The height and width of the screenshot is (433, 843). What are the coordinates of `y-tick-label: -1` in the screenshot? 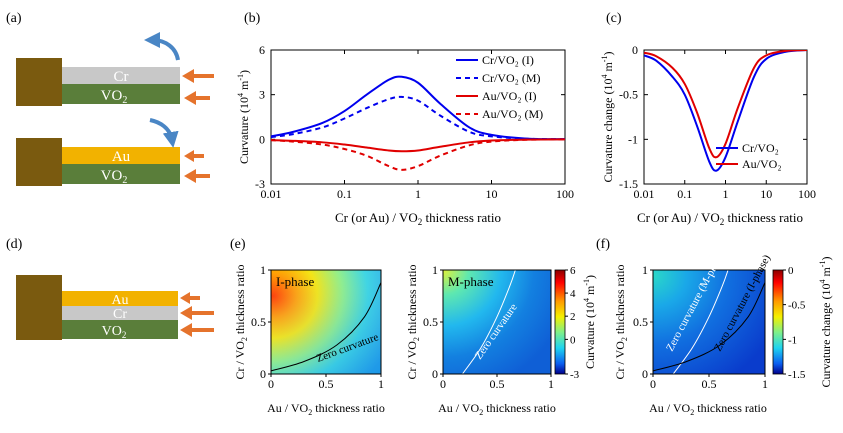 It's located at (633, 139).